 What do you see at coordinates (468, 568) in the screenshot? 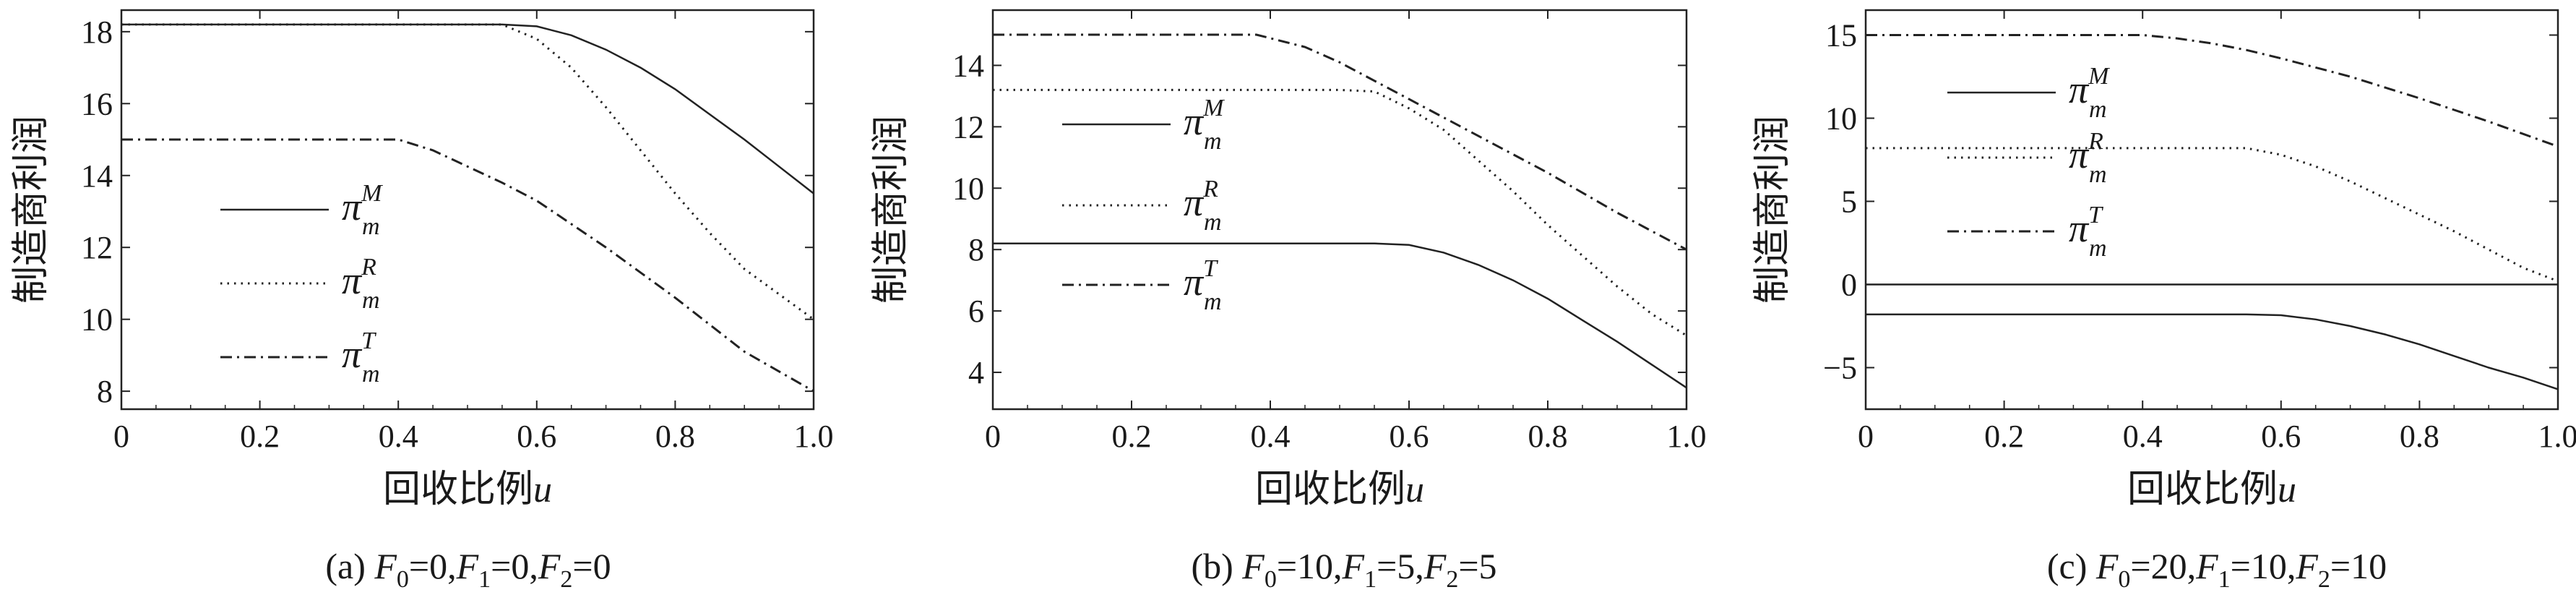
I see `panel-caption: (a) F0=0,F1=0,F2=0` at bounding box center [468, 568].